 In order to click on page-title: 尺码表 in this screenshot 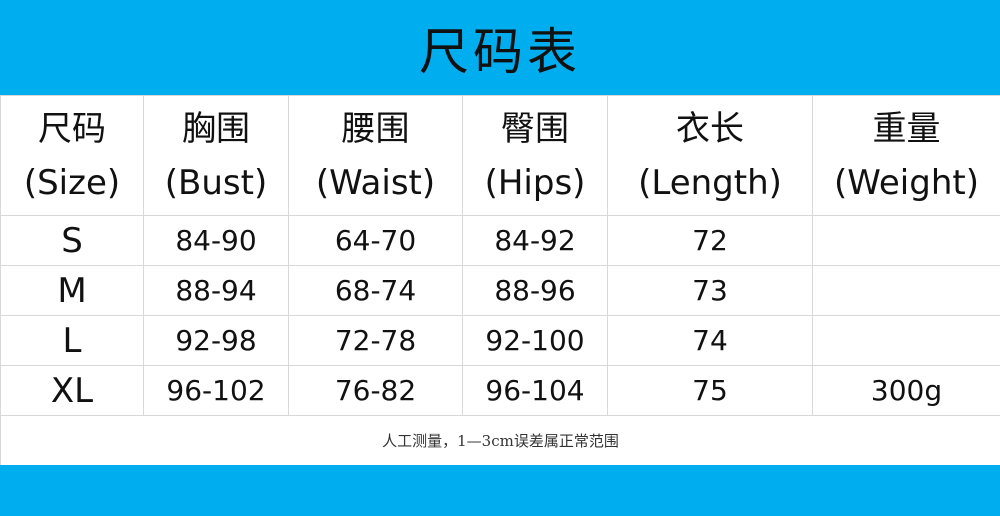, I will do `click(500, 51)`.